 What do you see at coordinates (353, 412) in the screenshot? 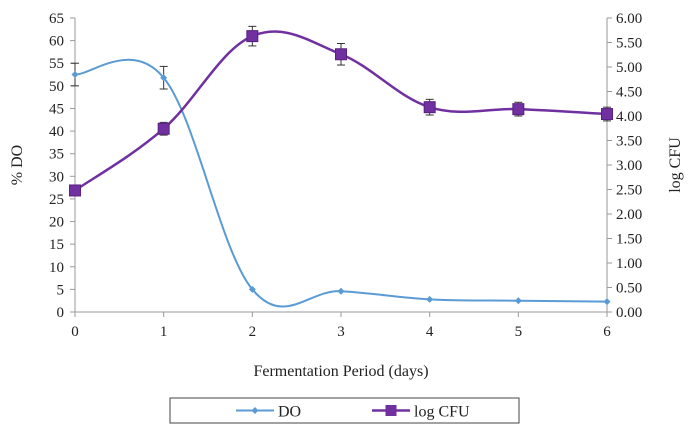
I see `legend-items: DO log CFU` at bounding box center [353, 412].